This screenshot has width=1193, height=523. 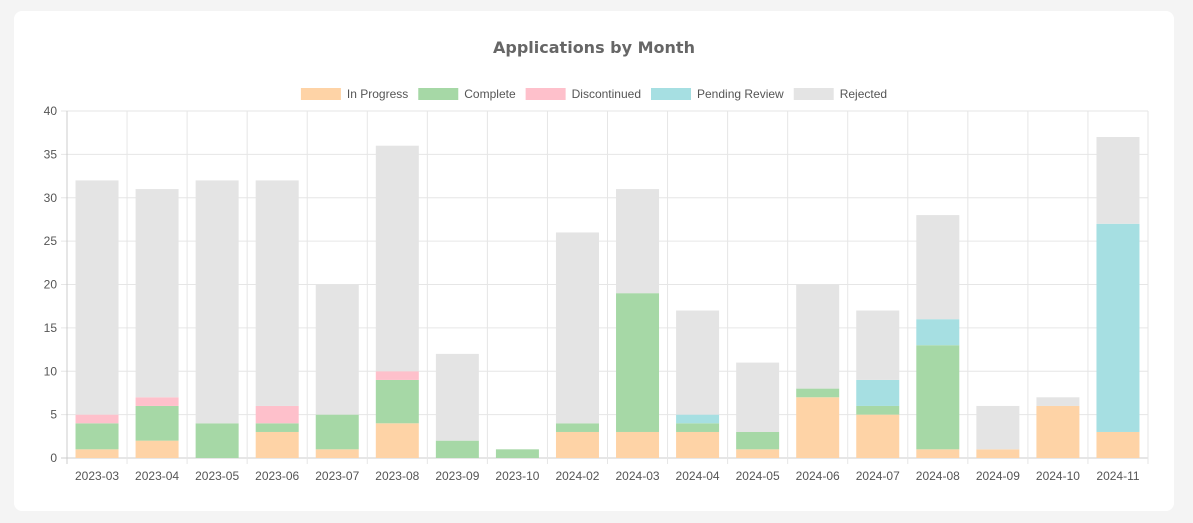 I want to click on y-tick-label: 0, so click(x=53, y=458).